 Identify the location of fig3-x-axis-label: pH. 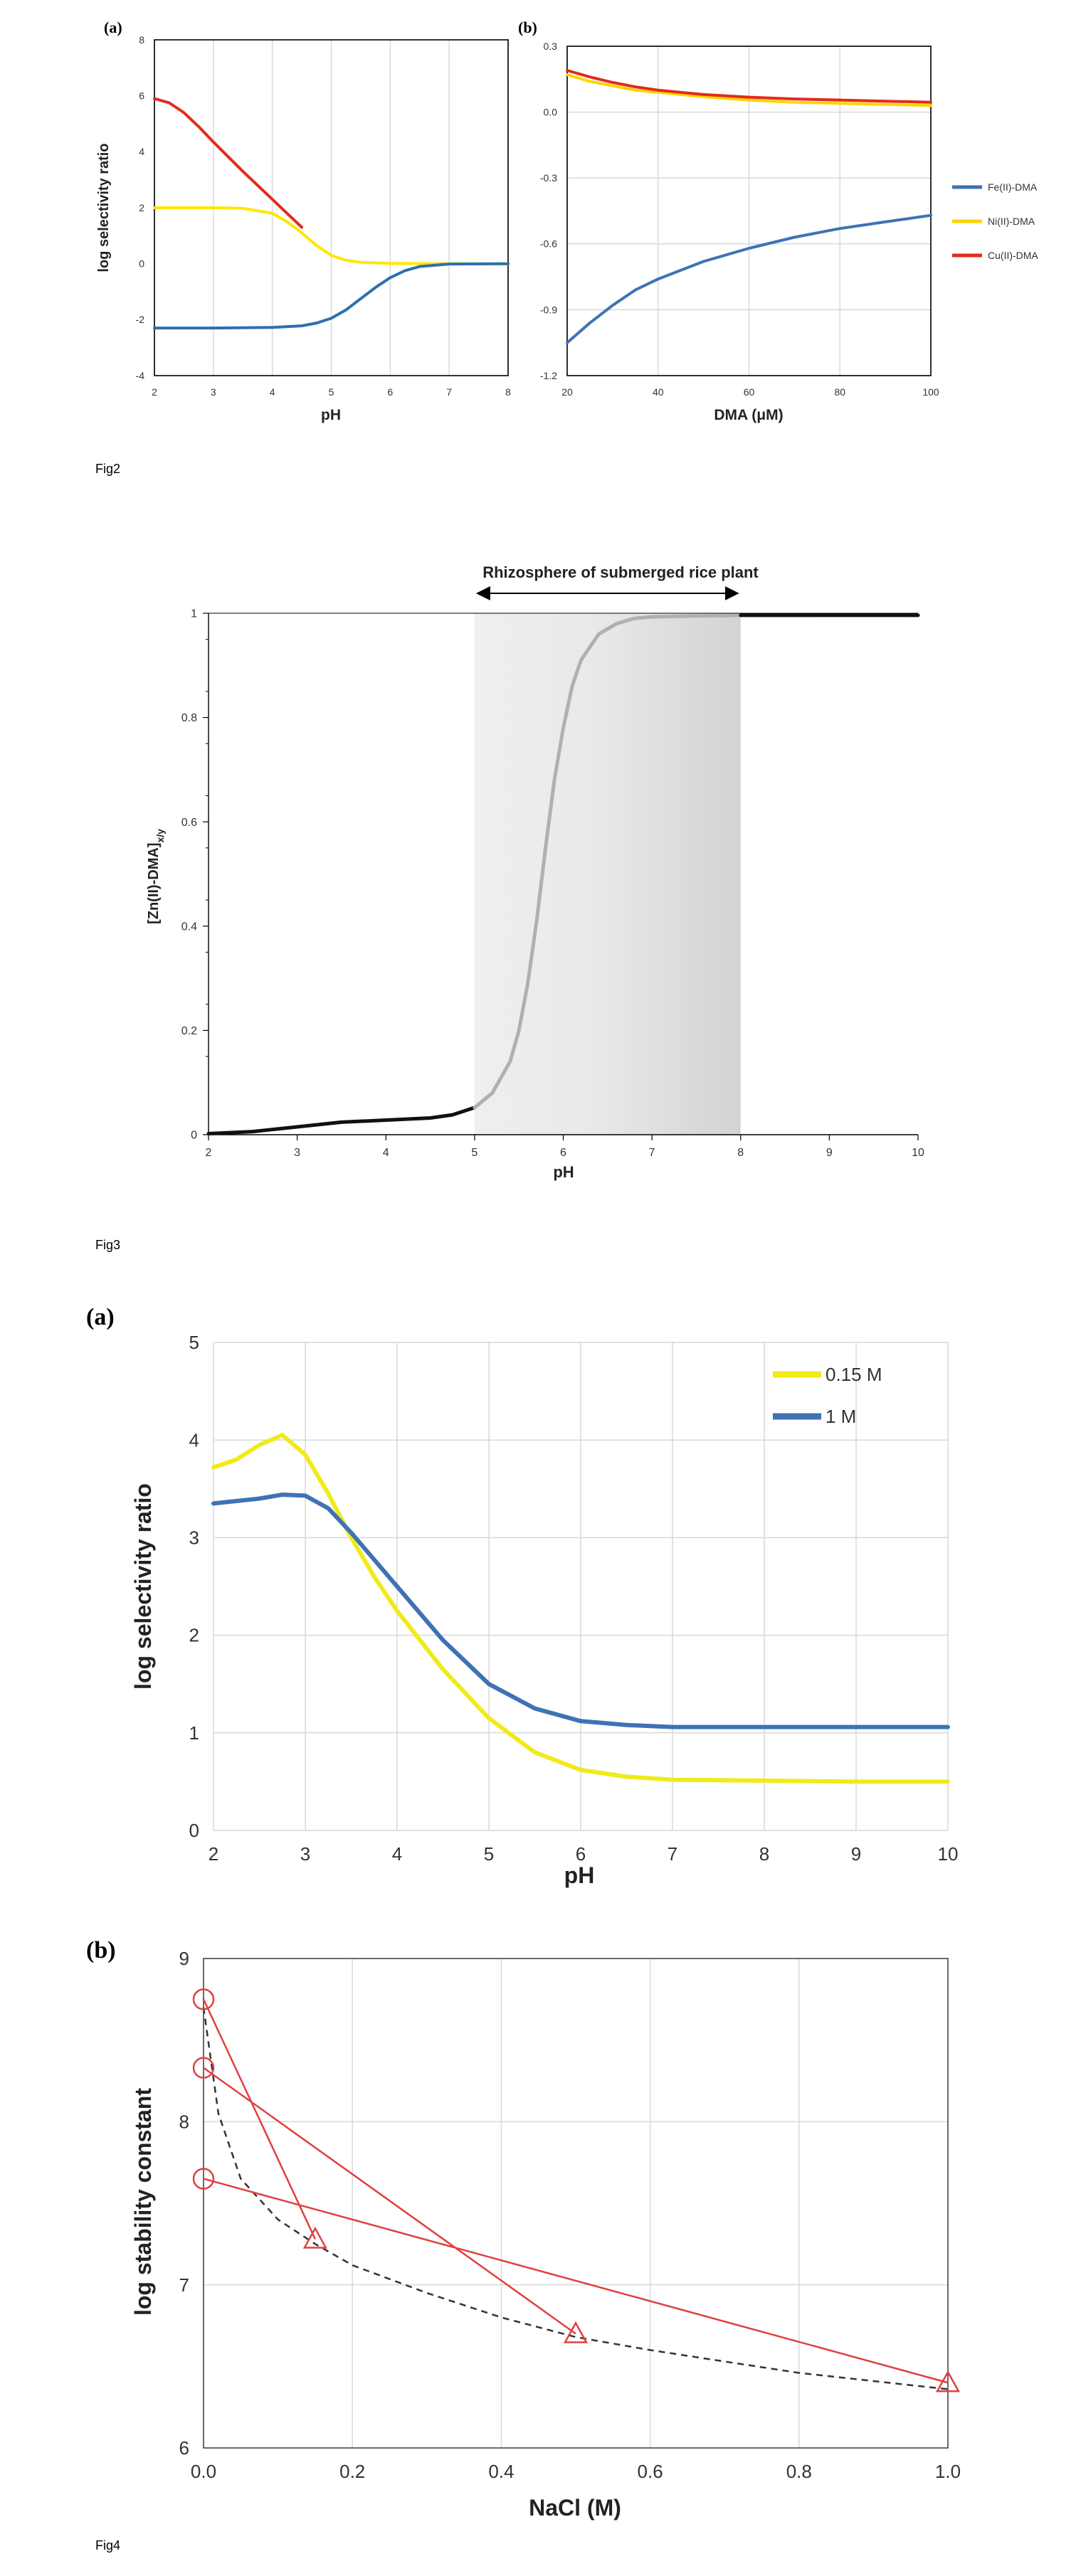
(563, 1172).